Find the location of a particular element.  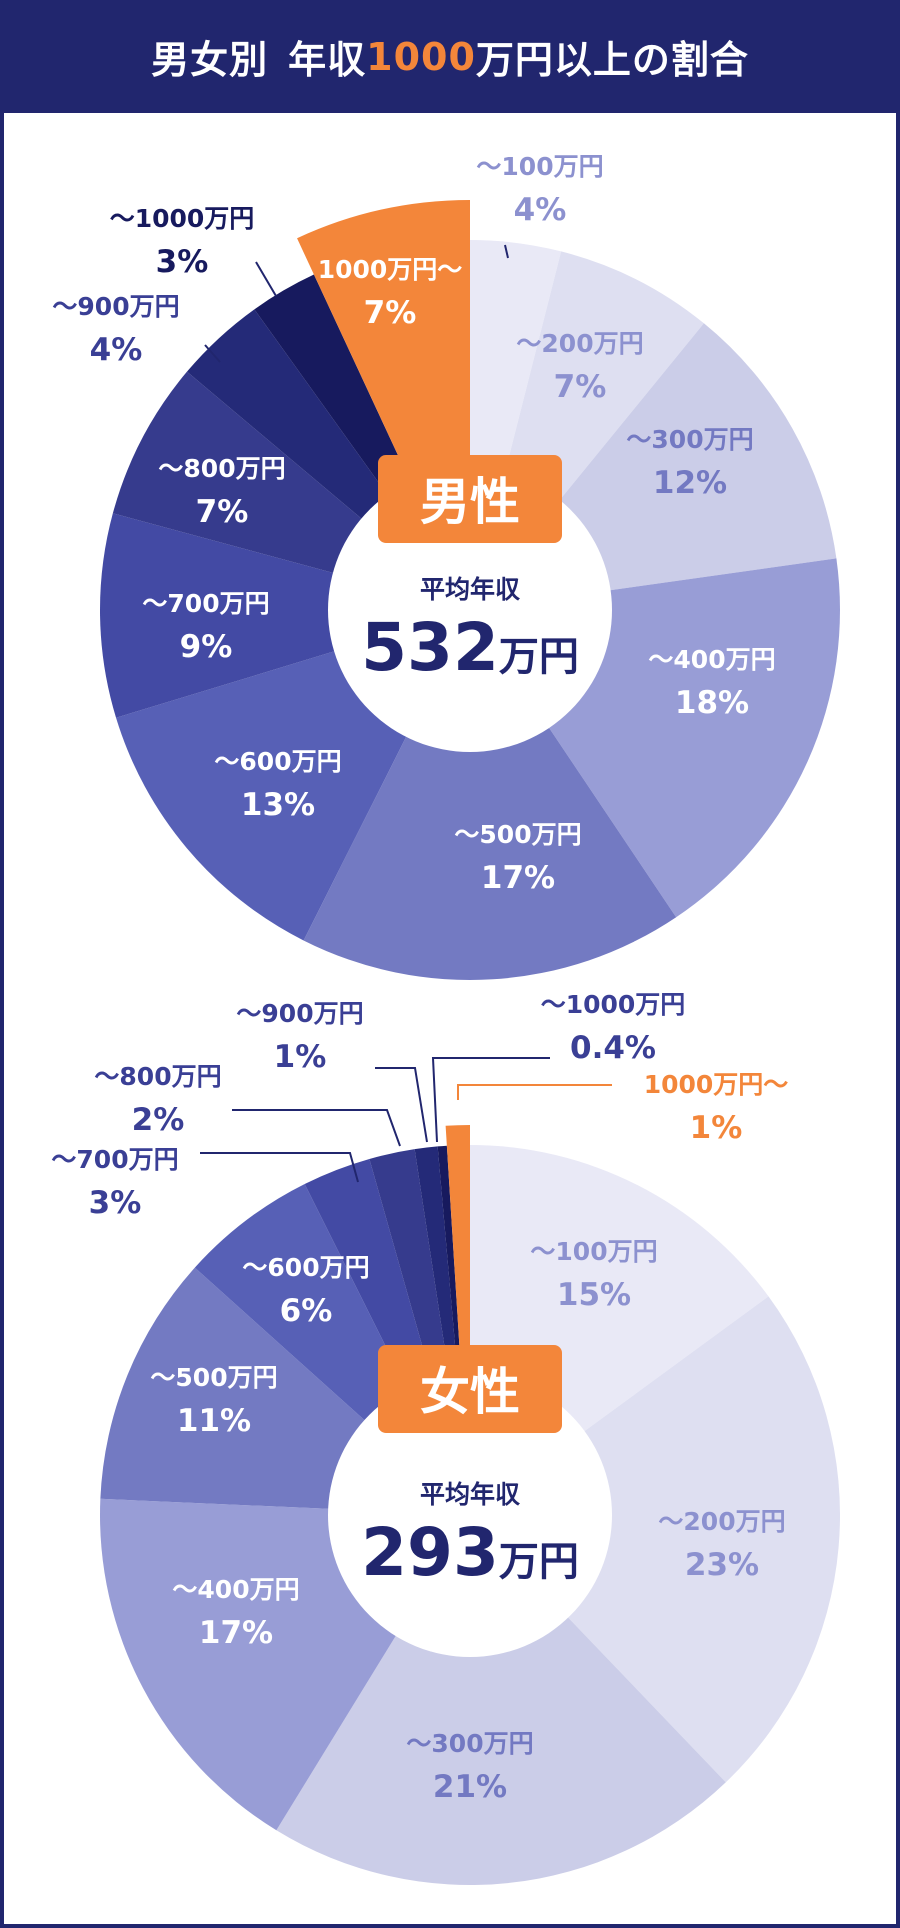

title-prefix: 男女別 is located at coordinates (210, 60).